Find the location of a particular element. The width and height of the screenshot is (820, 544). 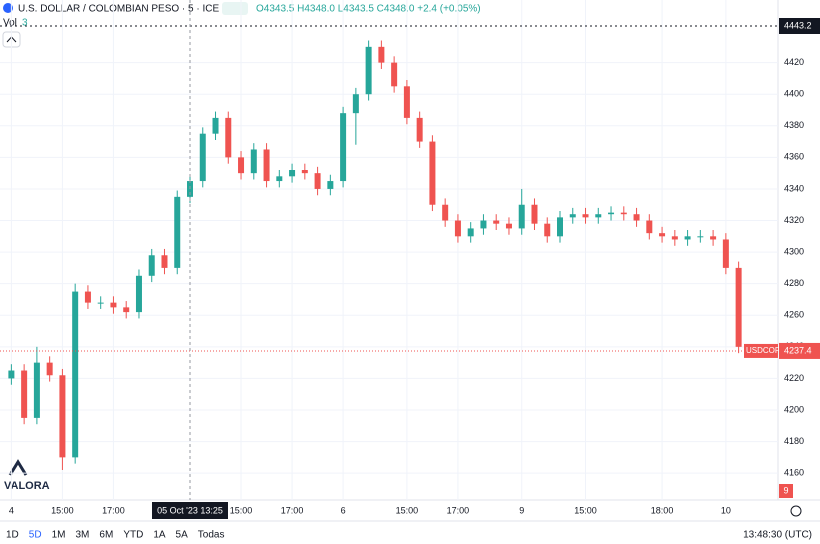

timeframe-button: Todas is located at coordinates (211, 535).